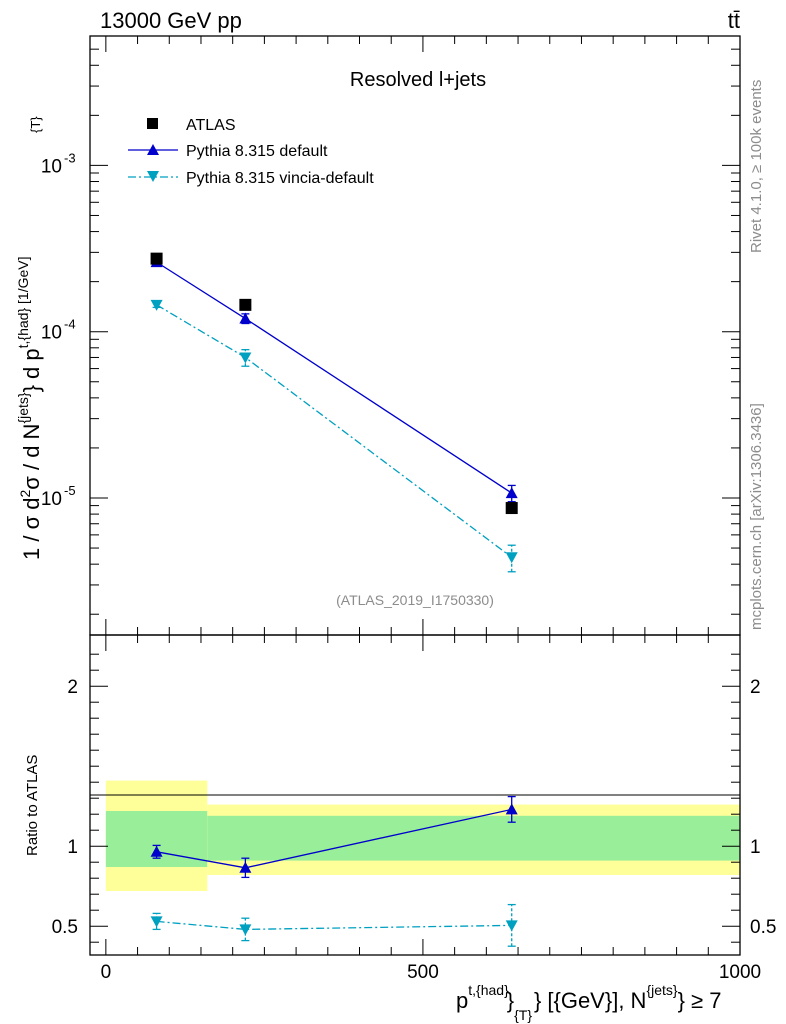  Describe the element at coordinates (153, 176) in the screenshot. I see `legend-marker-vincia` at that location.